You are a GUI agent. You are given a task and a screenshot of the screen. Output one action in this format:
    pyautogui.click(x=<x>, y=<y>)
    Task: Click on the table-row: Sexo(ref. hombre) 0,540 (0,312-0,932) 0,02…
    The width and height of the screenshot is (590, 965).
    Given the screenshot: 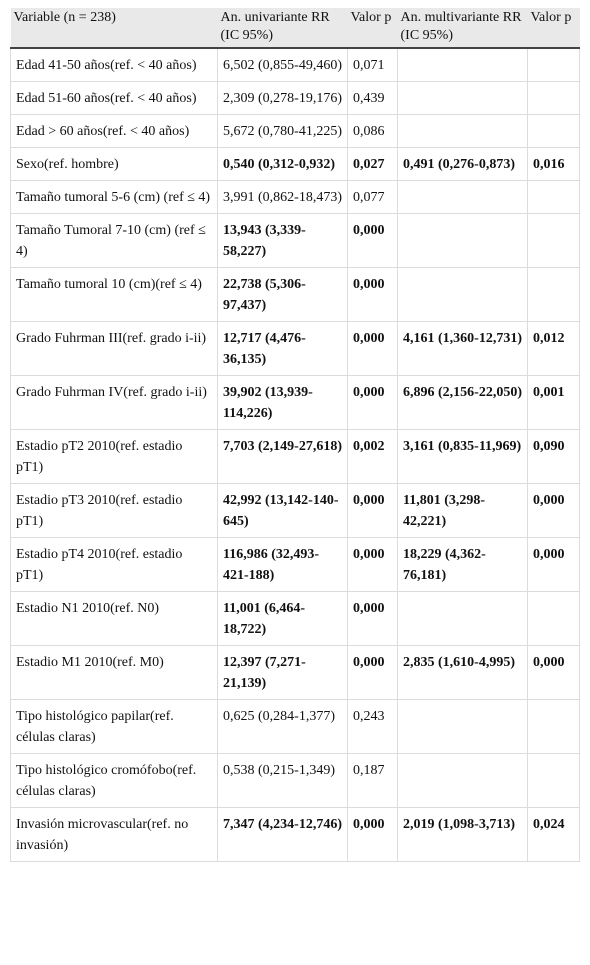 What is the action you would take?
    pyautogui.click(x=295, y=164)
    